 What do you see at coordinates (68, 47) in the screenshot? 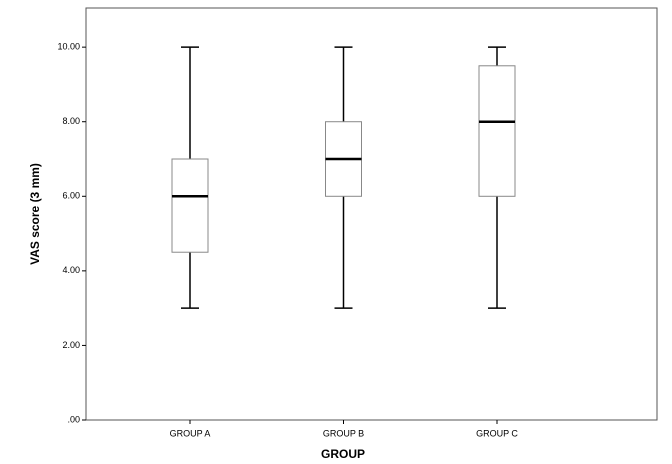
I see `y-tick-label: 10.00` at bounding box center [68, 47].